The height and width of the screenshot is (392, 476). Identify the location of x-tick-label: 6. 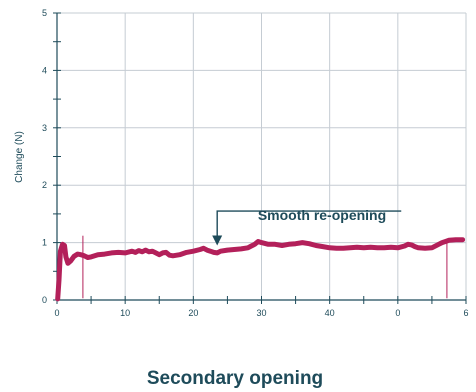
(465, 313).